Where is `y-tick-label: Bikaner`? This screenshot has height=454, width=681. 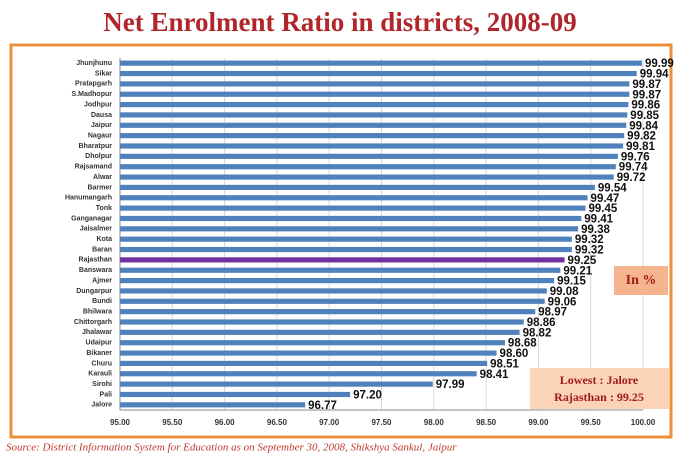
y-tick-label: Bikaner is located at coordinates (99, 353).